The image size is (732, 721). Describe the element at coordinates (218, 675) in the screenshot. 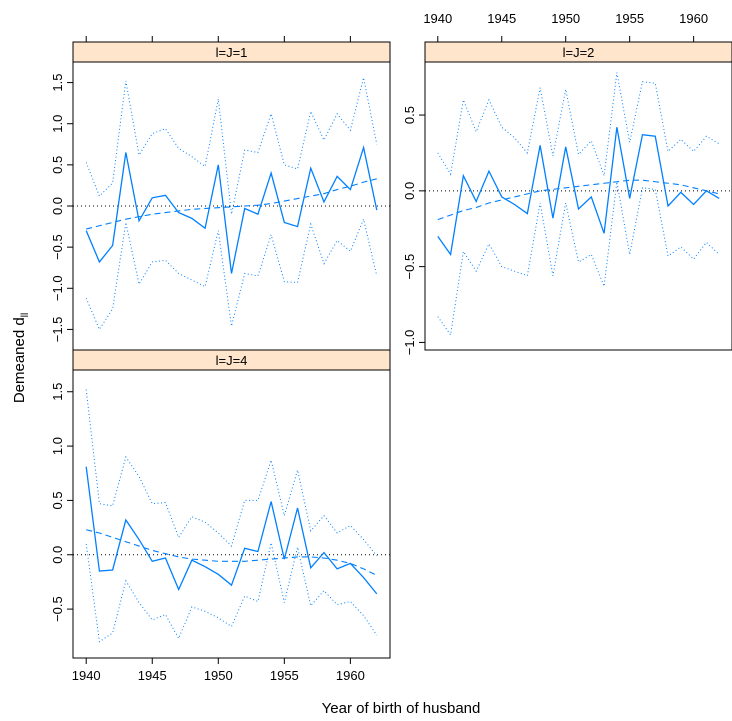

I see `panel-3-x-tick-label: 1950` at that location.